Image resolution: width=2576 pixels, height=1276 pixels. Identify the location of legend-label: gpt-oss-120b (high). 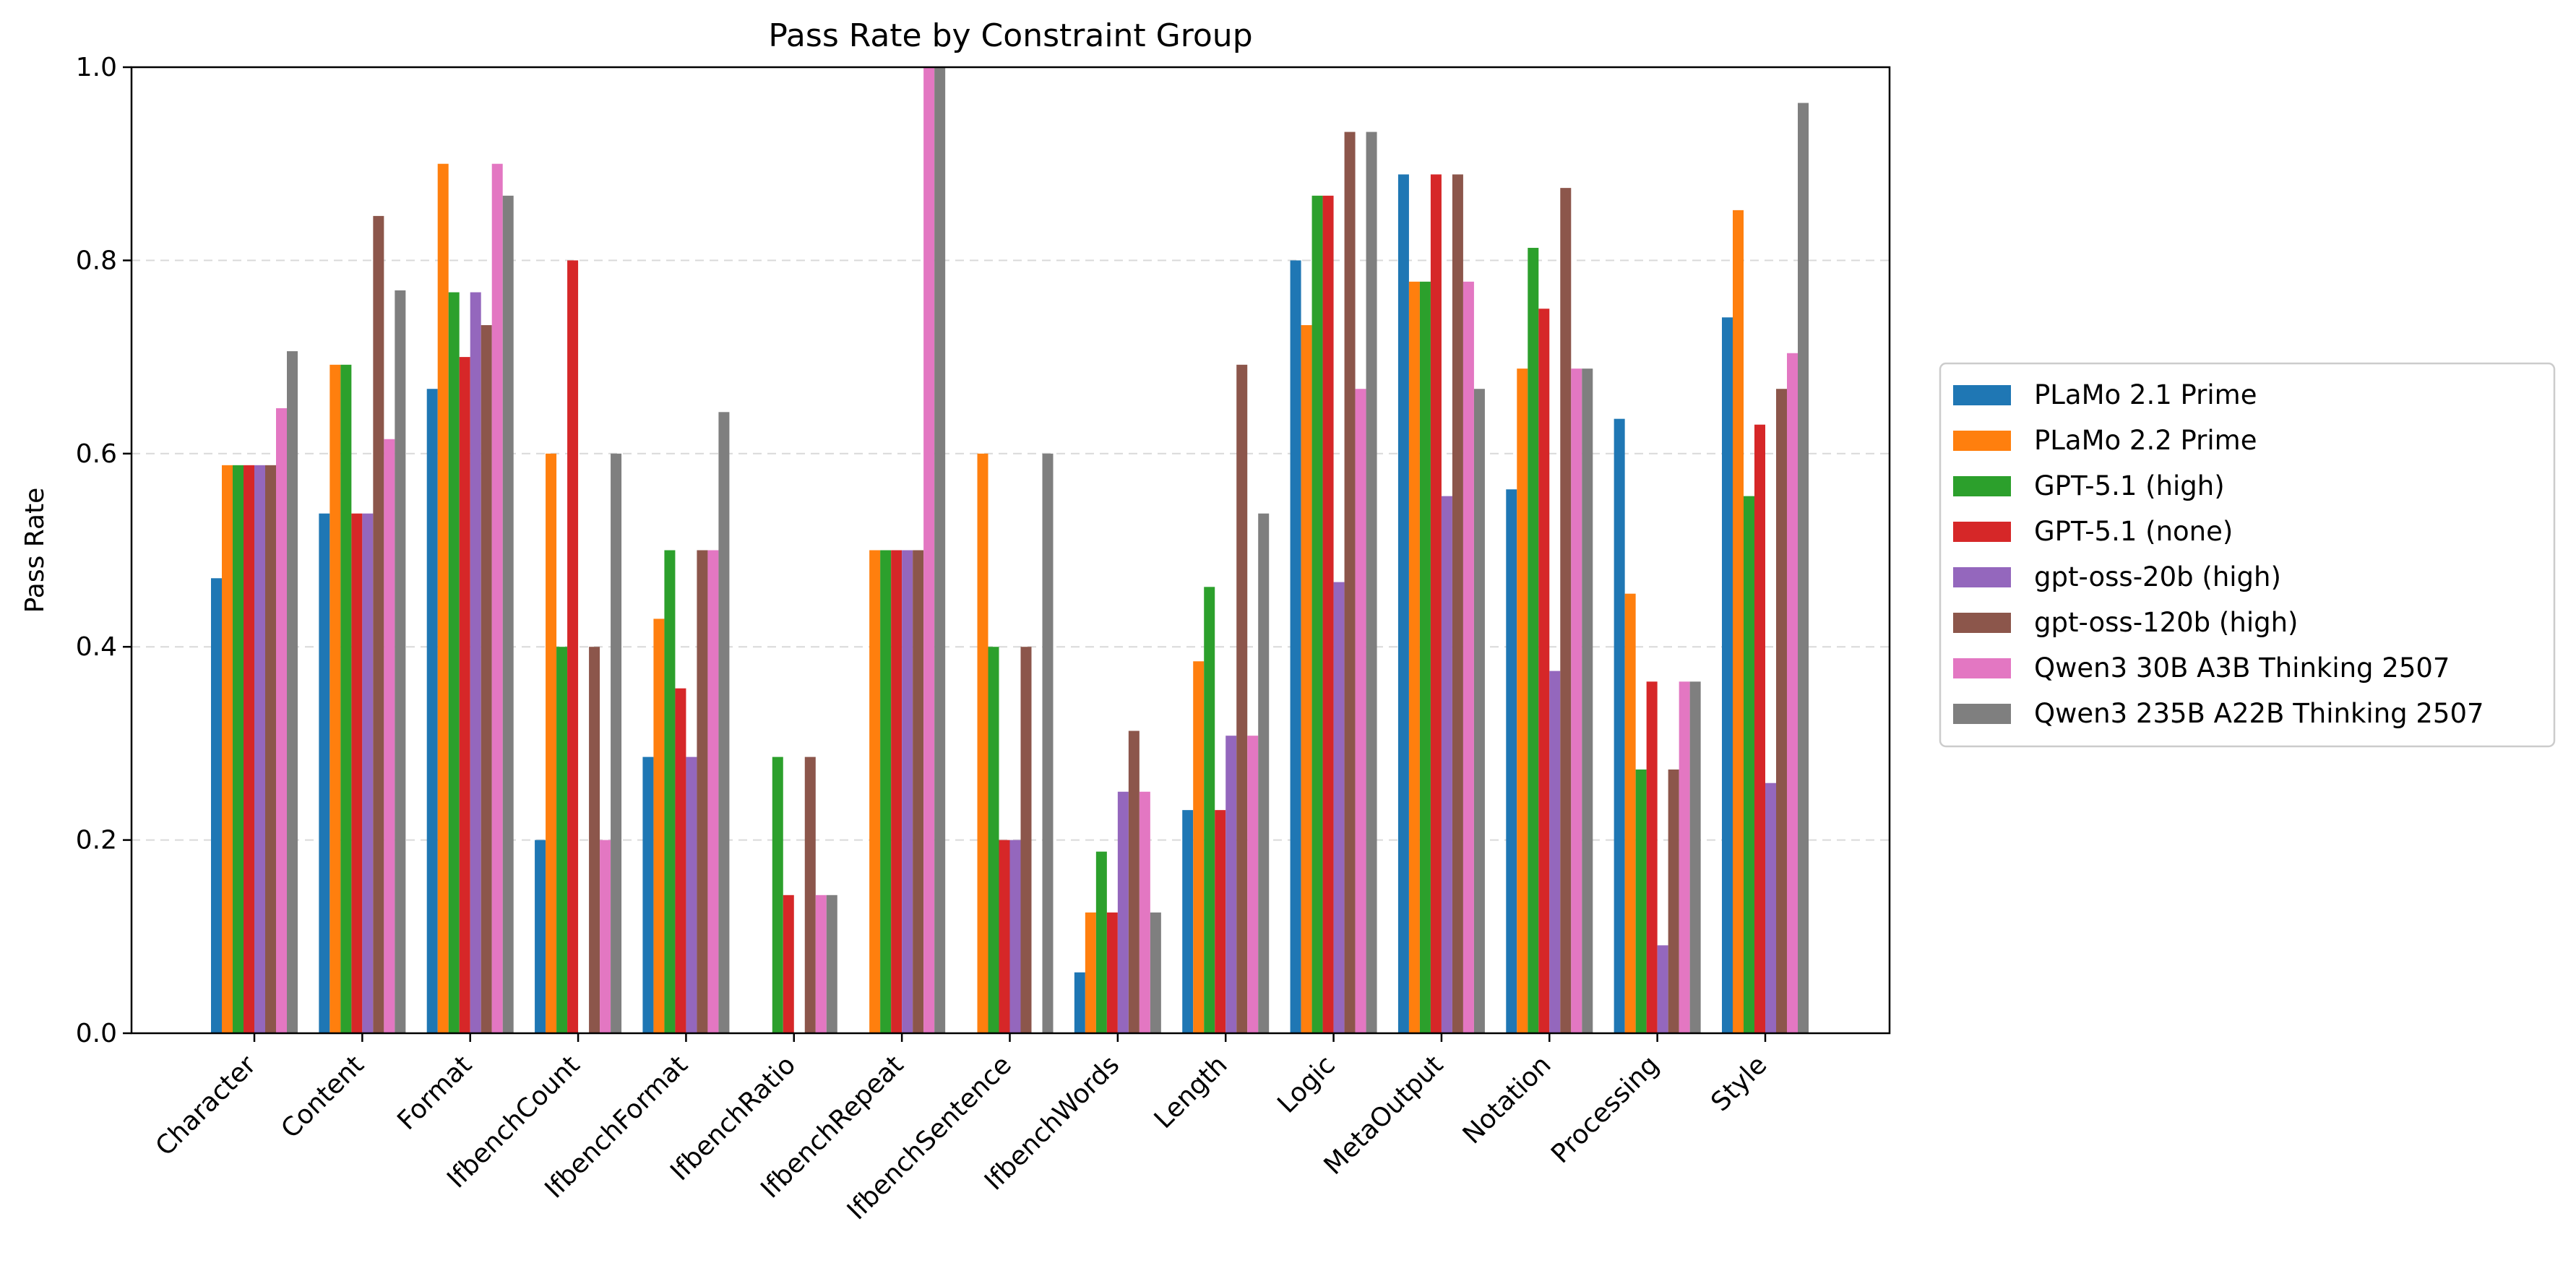
(2166, 622).